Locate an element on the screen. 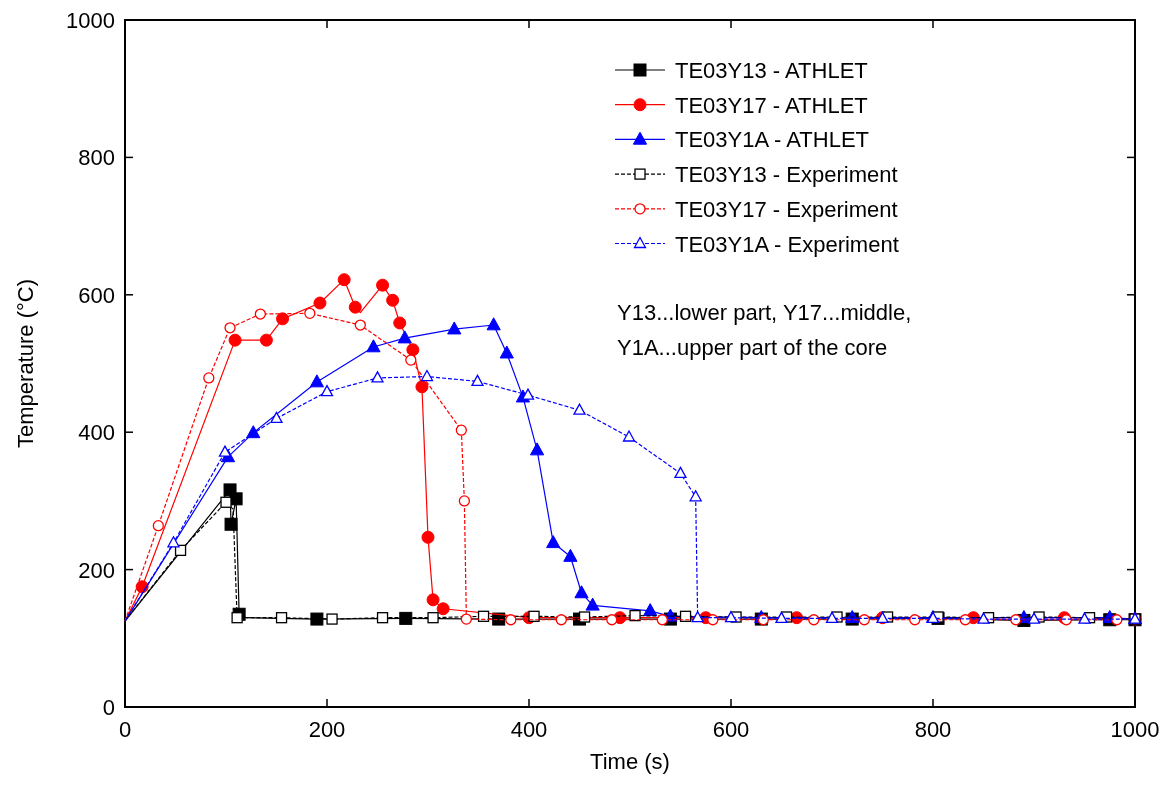  y-tick-label: 400 is located at coordinates (96, 433).